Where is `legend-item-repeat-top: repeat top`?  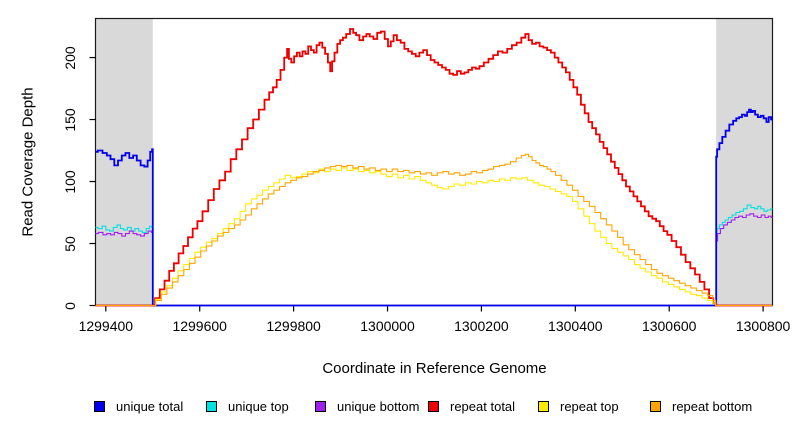
legend-item-repeat-top: repeat top is located at coordinates (578, 406).